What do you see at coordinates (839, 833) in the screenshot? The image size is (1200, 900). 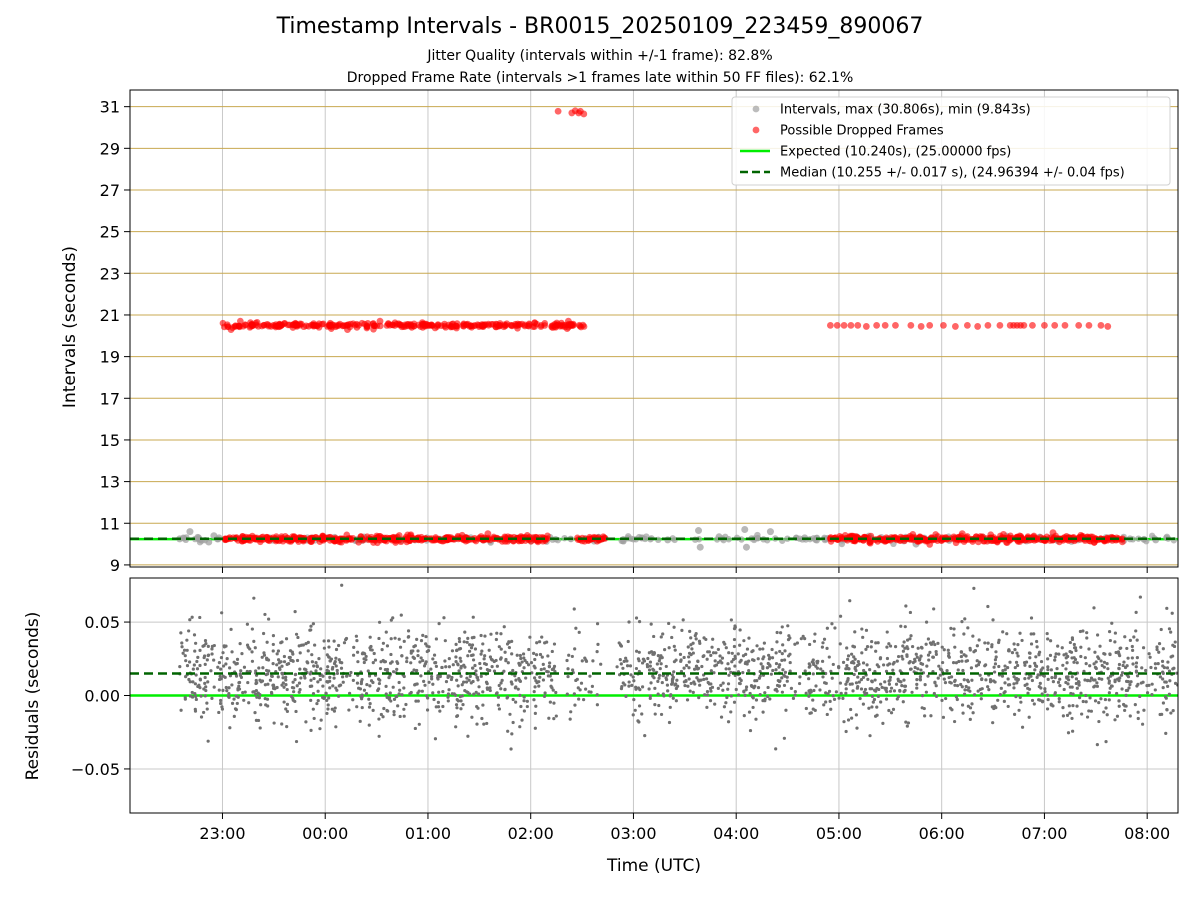 I see `x-tick-label: 05:00` at bounding box center [839, 833].